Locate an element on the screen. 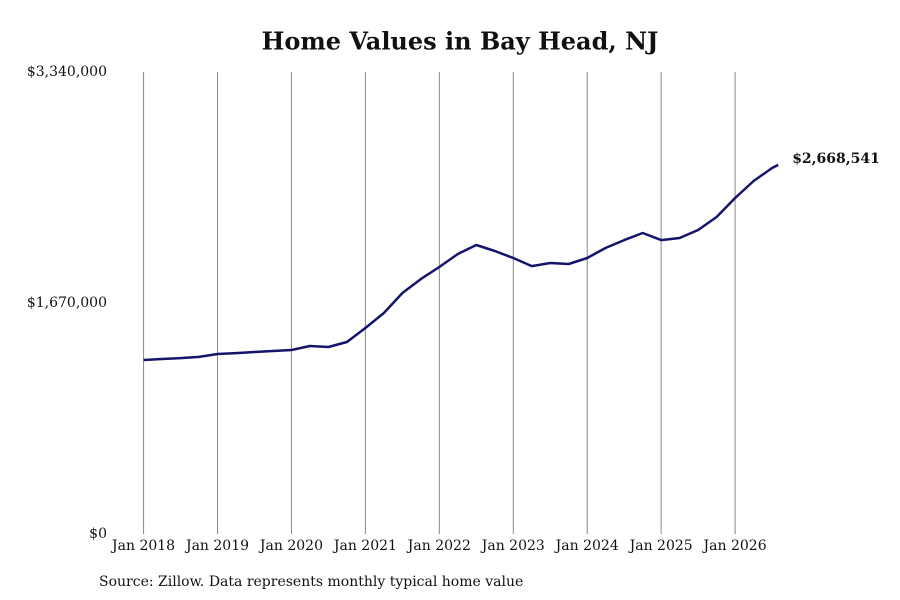  x-tick-label: Jan 2024 is located at coordinates (586, 546).